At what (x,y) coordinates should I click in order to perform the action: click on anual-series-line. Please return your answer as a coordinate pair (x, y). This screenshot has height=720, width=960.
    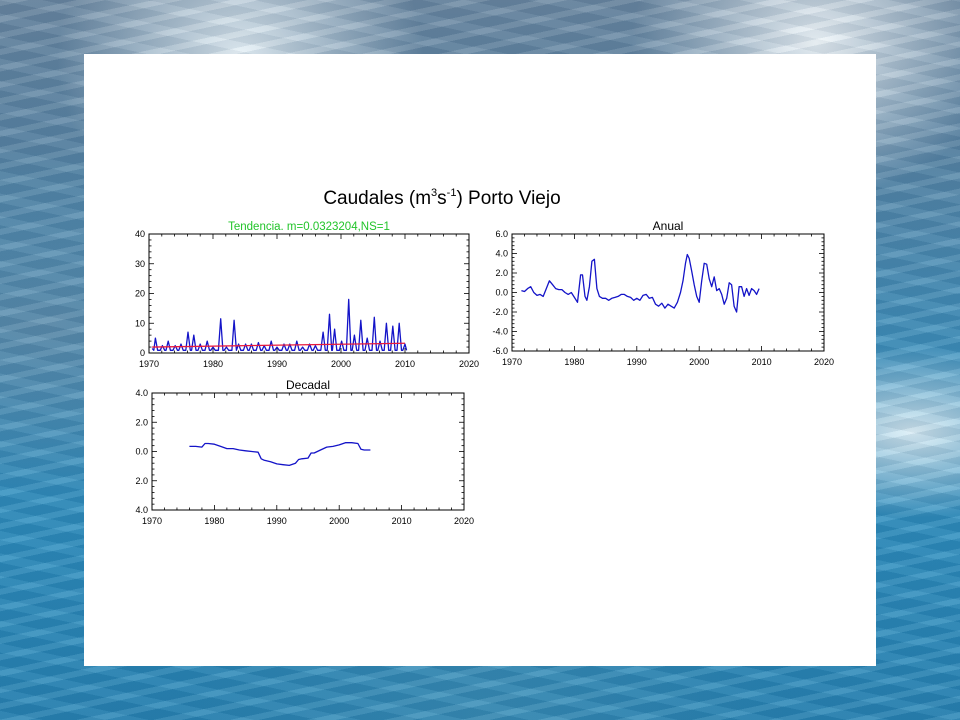
    Looking at the image, I should click on (640, 283).